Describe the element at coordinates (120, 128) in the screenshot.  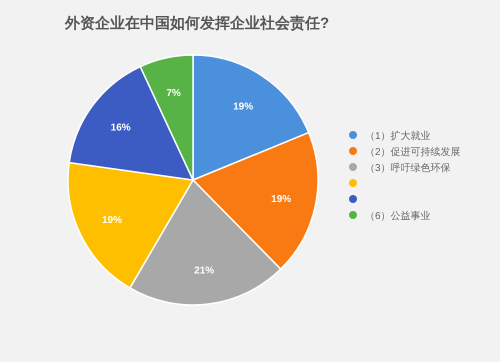
I see `data-label: 16%` at that location.